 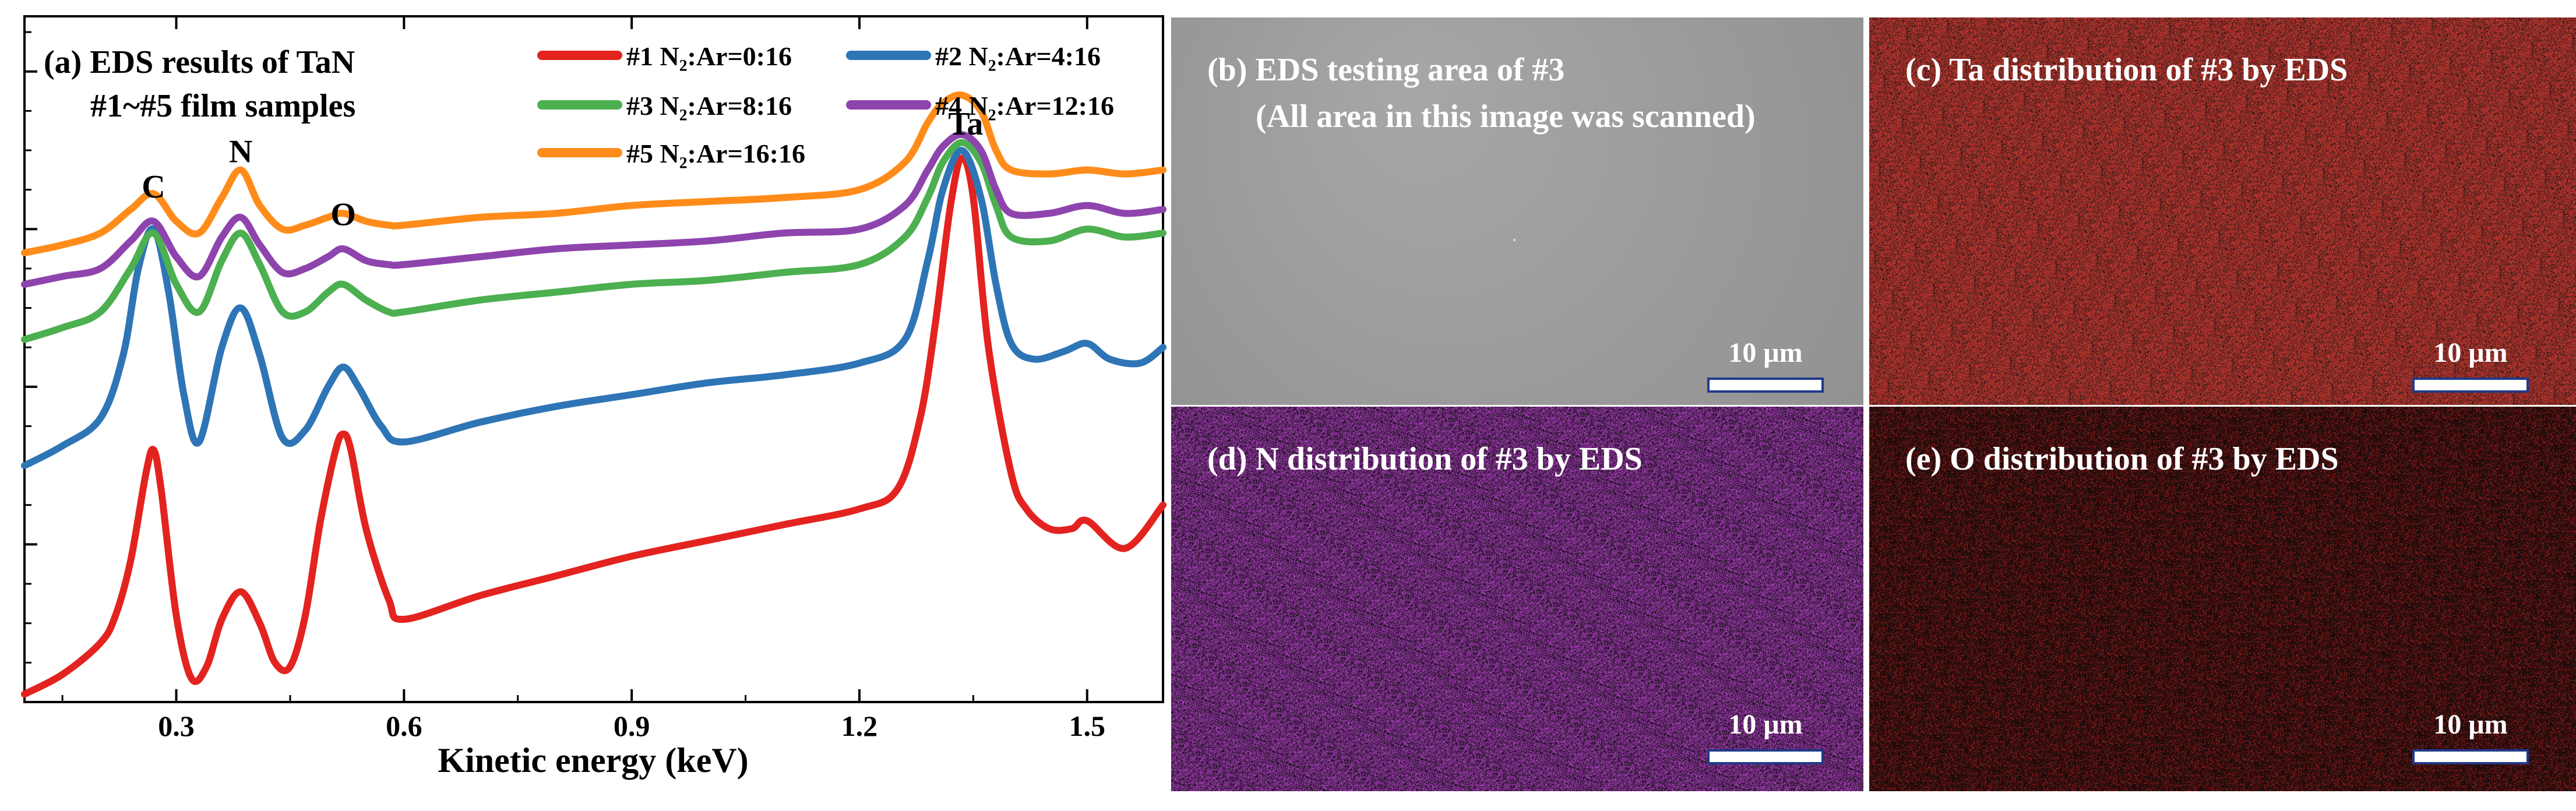 I want to click on x-tick-label: 1.5, so click(x=1087, y=726).